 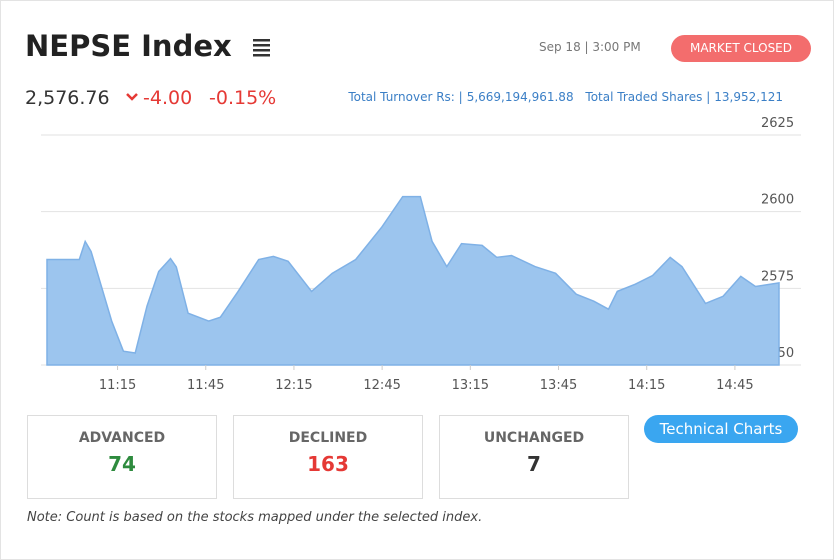 What do you see at coordinates (122, 438) in the screenshot?
I see `stat-label: ADVANCED` at bounding box center [122, 438].